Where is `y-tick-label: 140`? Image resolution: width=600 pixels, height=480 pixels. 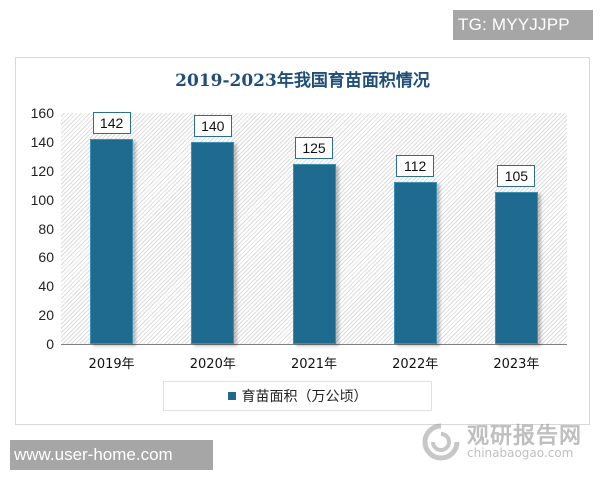
y-tick-label: 140 is located at coordinates (42, 141).